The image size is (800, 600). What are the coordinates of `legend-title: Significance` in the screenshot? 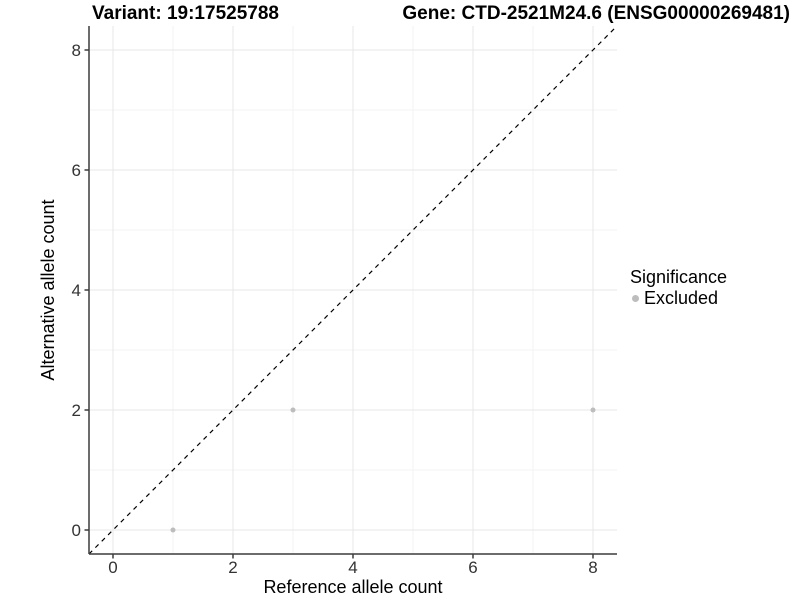 It's located at (679, 277).